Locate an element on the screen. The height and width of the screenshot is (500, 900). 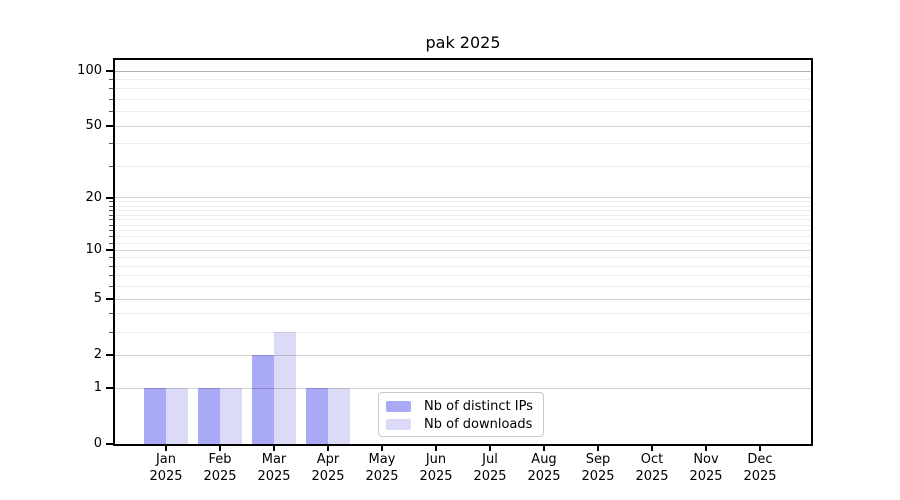
x-tick-feb is located at coordinates (220, 448).